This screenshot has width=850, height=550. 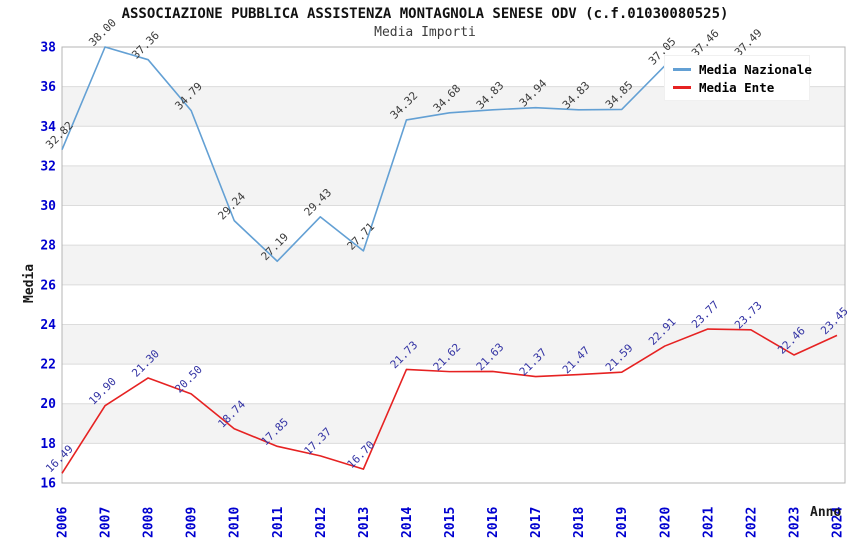 I want to click on x-tick-label: 2014, so click(x=407, y=522).